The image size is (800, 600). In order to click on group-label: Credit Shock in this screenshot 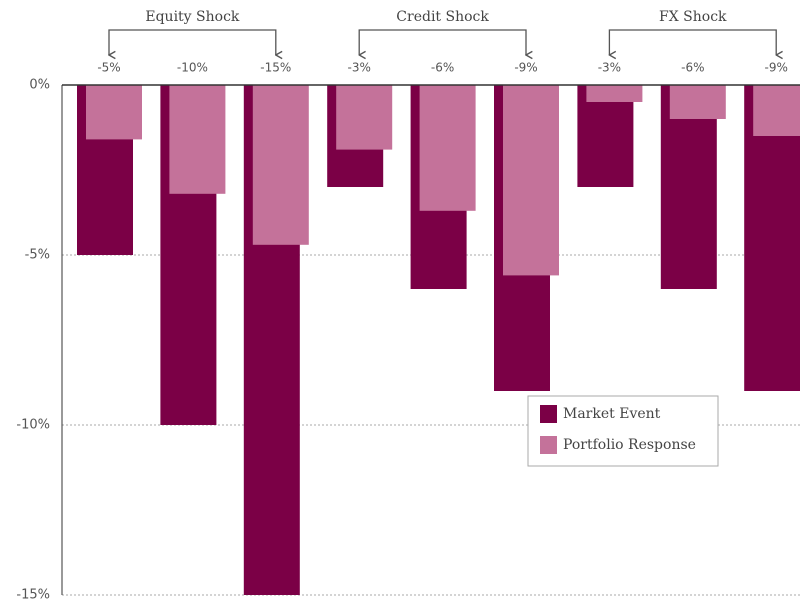, I will do `click(442, 17)`.